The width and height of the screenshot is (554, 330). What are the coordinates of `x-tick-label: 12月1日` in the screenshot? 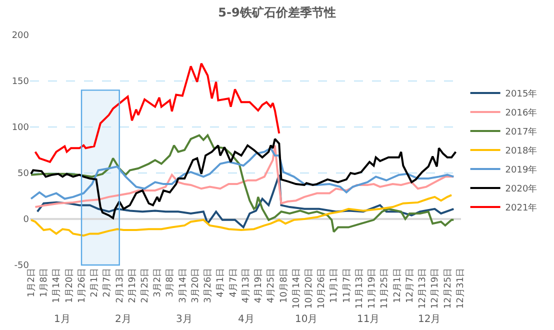 It's located at (397, 285).